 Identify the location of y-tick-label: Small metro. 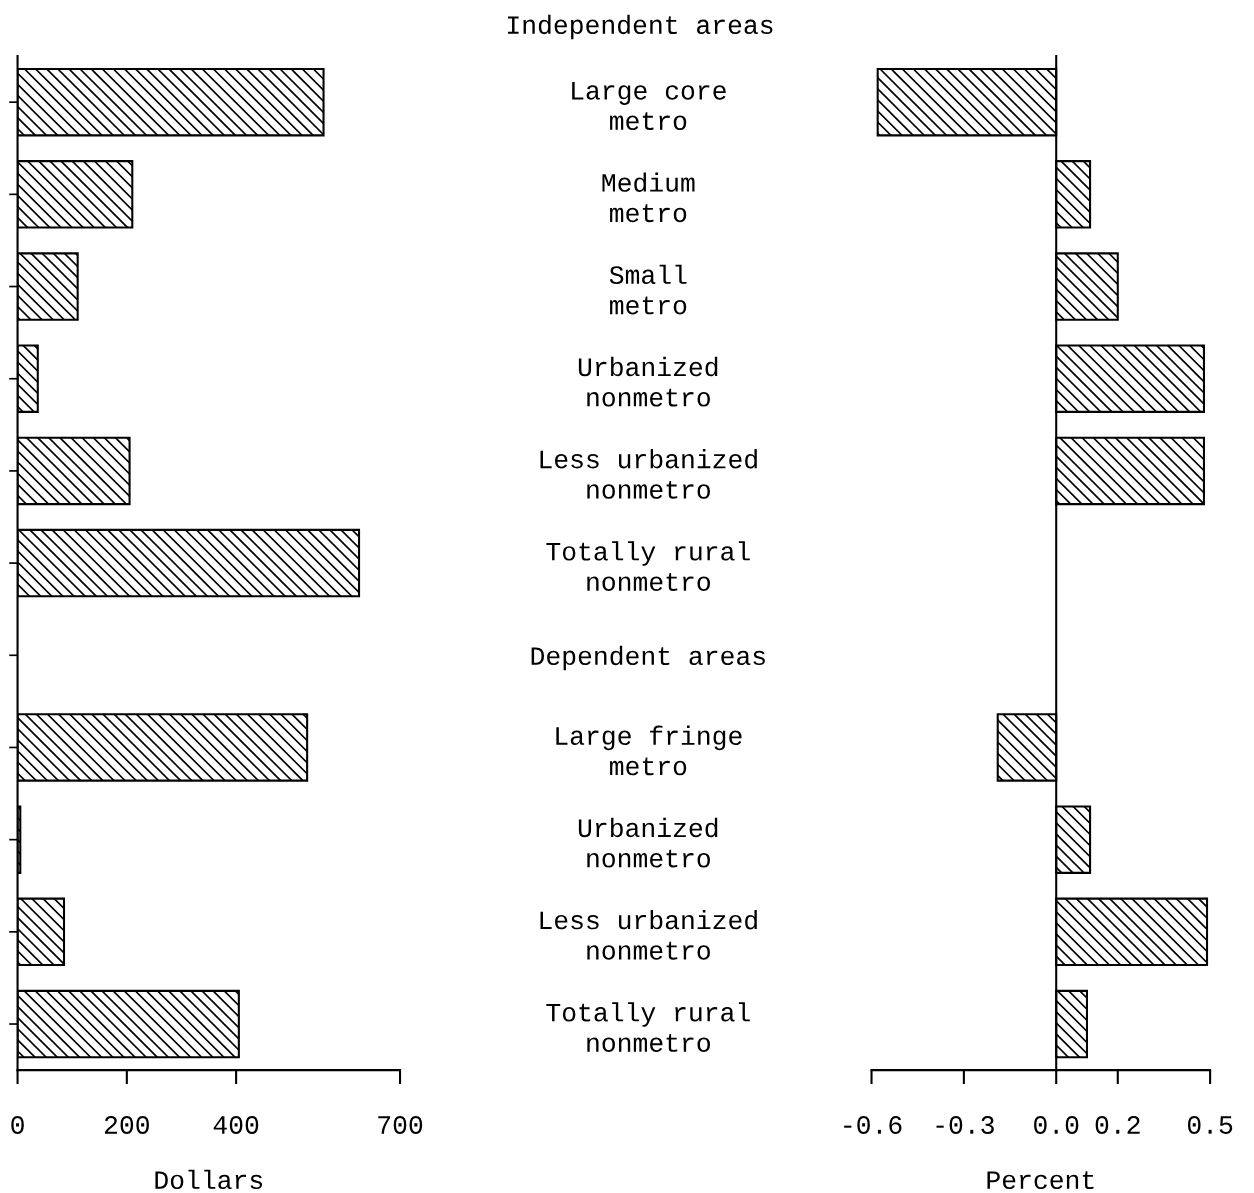
(648, 289).